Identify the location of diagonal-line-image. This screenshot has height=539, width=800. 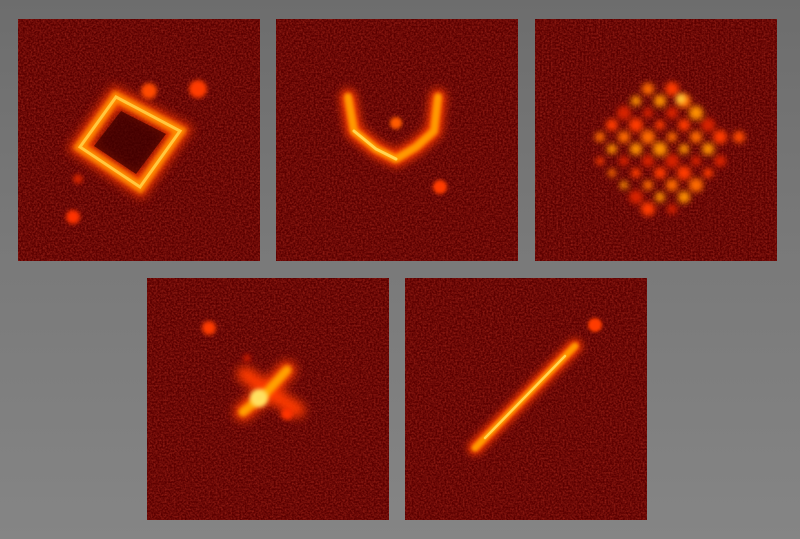
(526, 399).